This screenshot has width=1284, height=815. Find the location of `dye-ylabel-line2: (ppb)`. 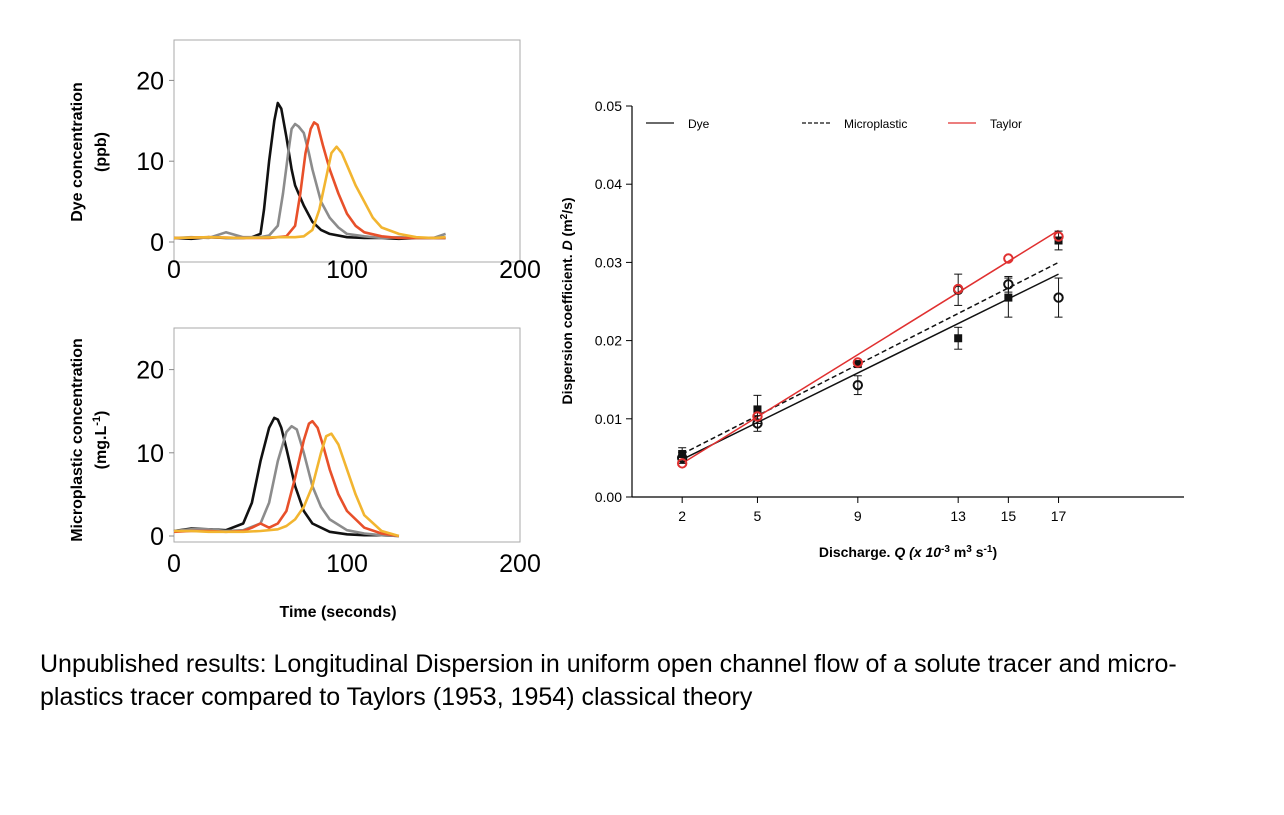

dye-ylabel-line2: (ppb) is located at coordinates (101, 152).